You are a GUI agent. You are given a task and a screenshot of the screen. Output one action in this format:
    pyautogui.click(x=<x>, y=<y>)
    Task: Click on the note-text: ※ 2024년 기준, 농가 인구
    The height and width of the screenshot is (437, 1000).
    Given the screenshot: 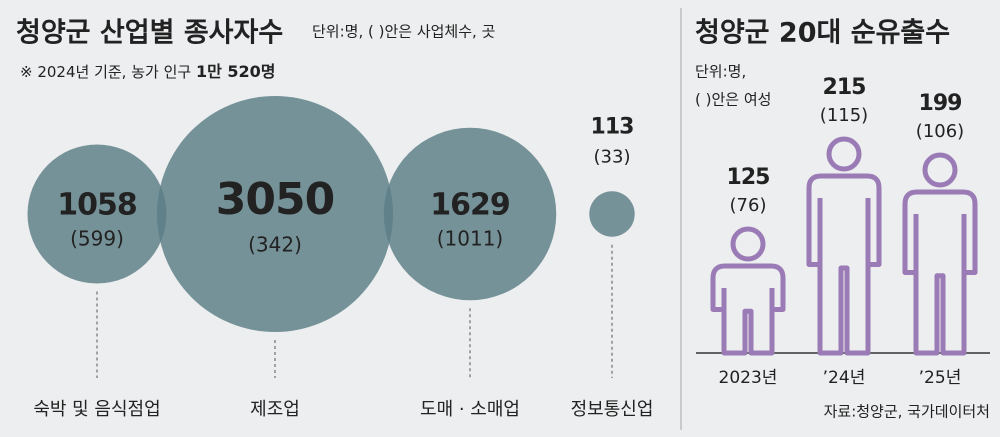 What is the action you would take?
    pyautogui.click(x=105, y=72)
    